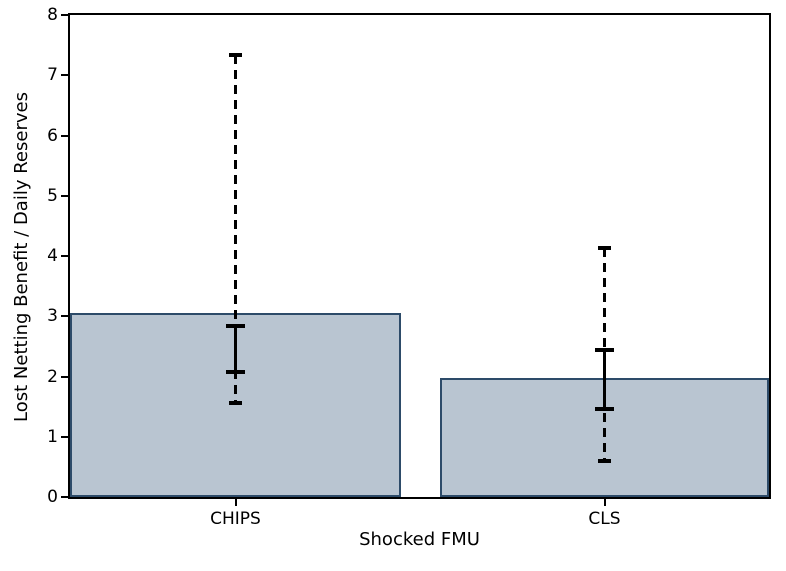 The height and width of the screenshot is (571, 786). I want to click on y-tick-label-5: 5, so click(52, 195).